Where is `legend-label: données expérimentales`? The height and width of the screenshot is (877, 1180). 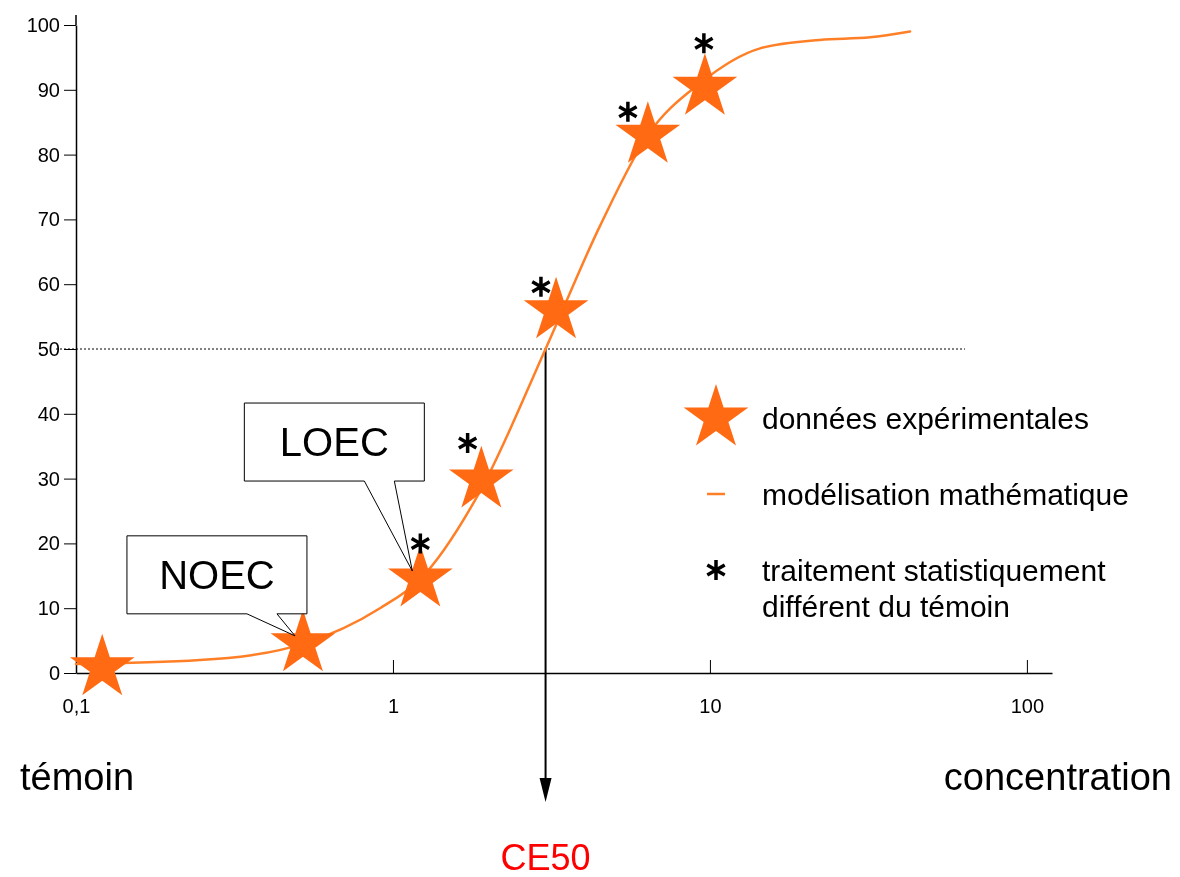 legend-label: données expérimentales is located at coordinates (925, 418).